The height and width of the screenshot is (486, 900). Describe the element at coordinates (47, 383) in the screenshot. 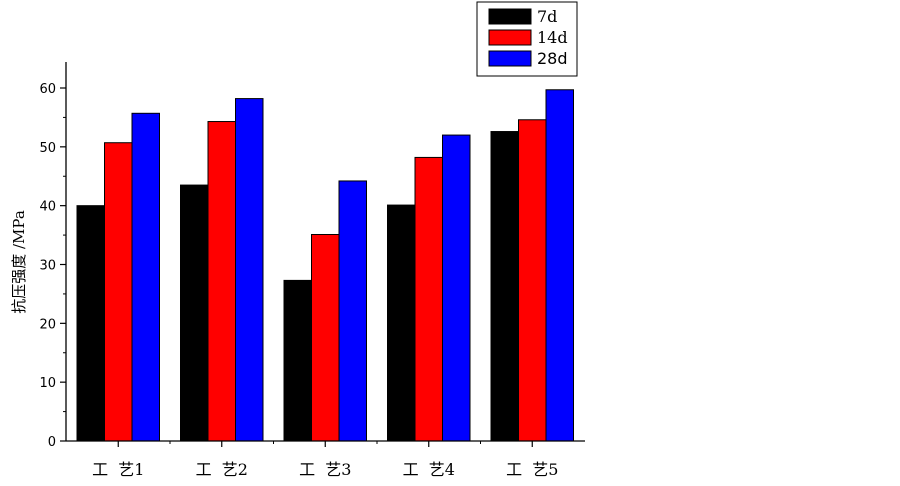

I see `y-tick-label: 10` at that location.